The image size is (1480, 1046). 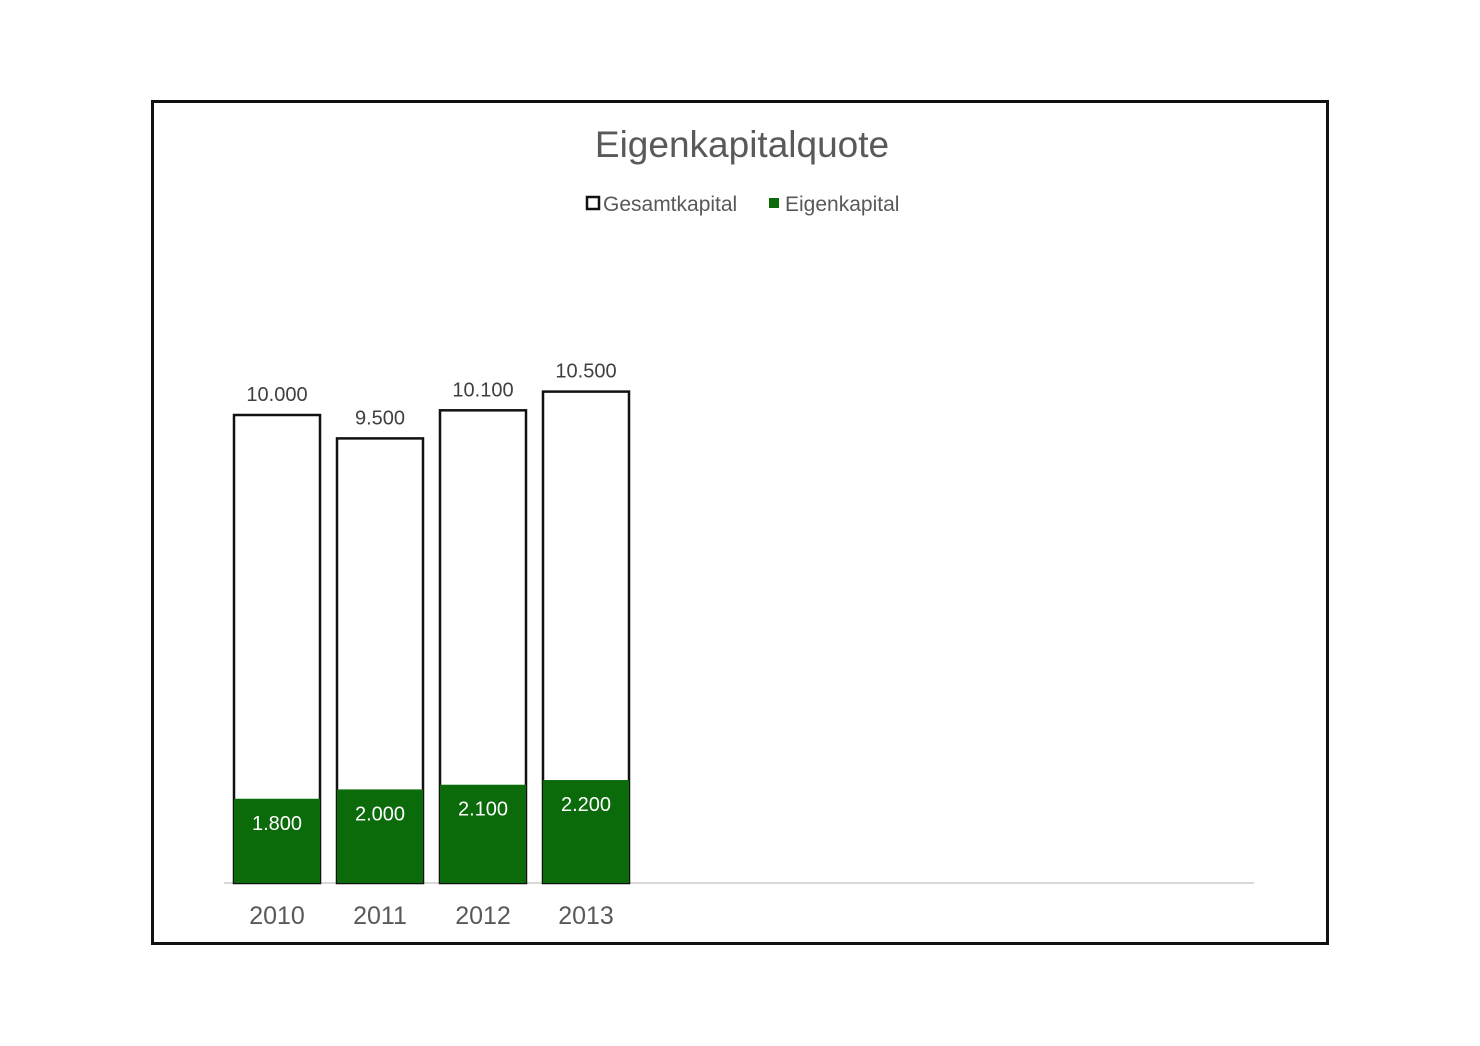 I want to click on legend-label-gesamtkapital: Gesamtkapital, so click(x=670, y=204).